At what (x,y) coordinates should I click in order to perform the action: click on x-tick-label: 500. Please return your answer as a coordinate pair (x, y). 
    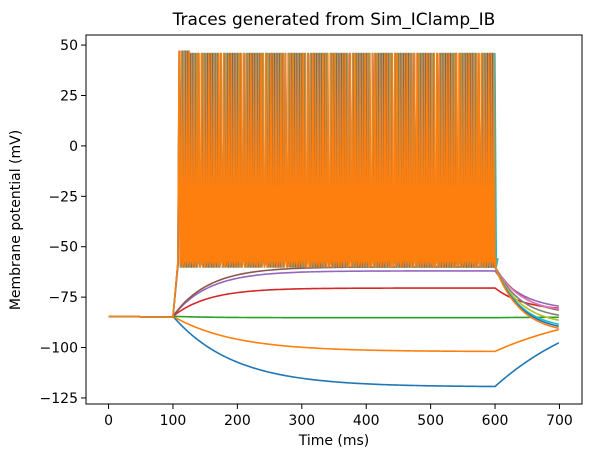
    Looking at the image, I should click on (430, 421).